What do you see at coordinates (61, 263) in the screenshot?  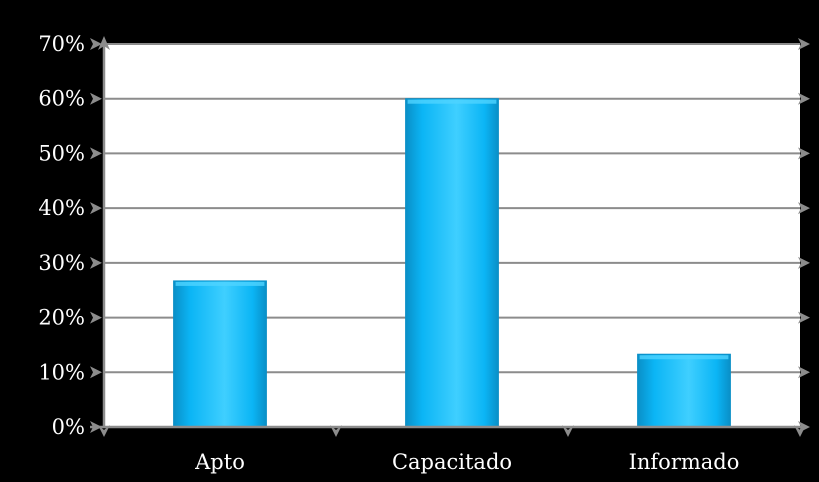 I see `y-tick-label: 30%` at bounding box center [61, 263].